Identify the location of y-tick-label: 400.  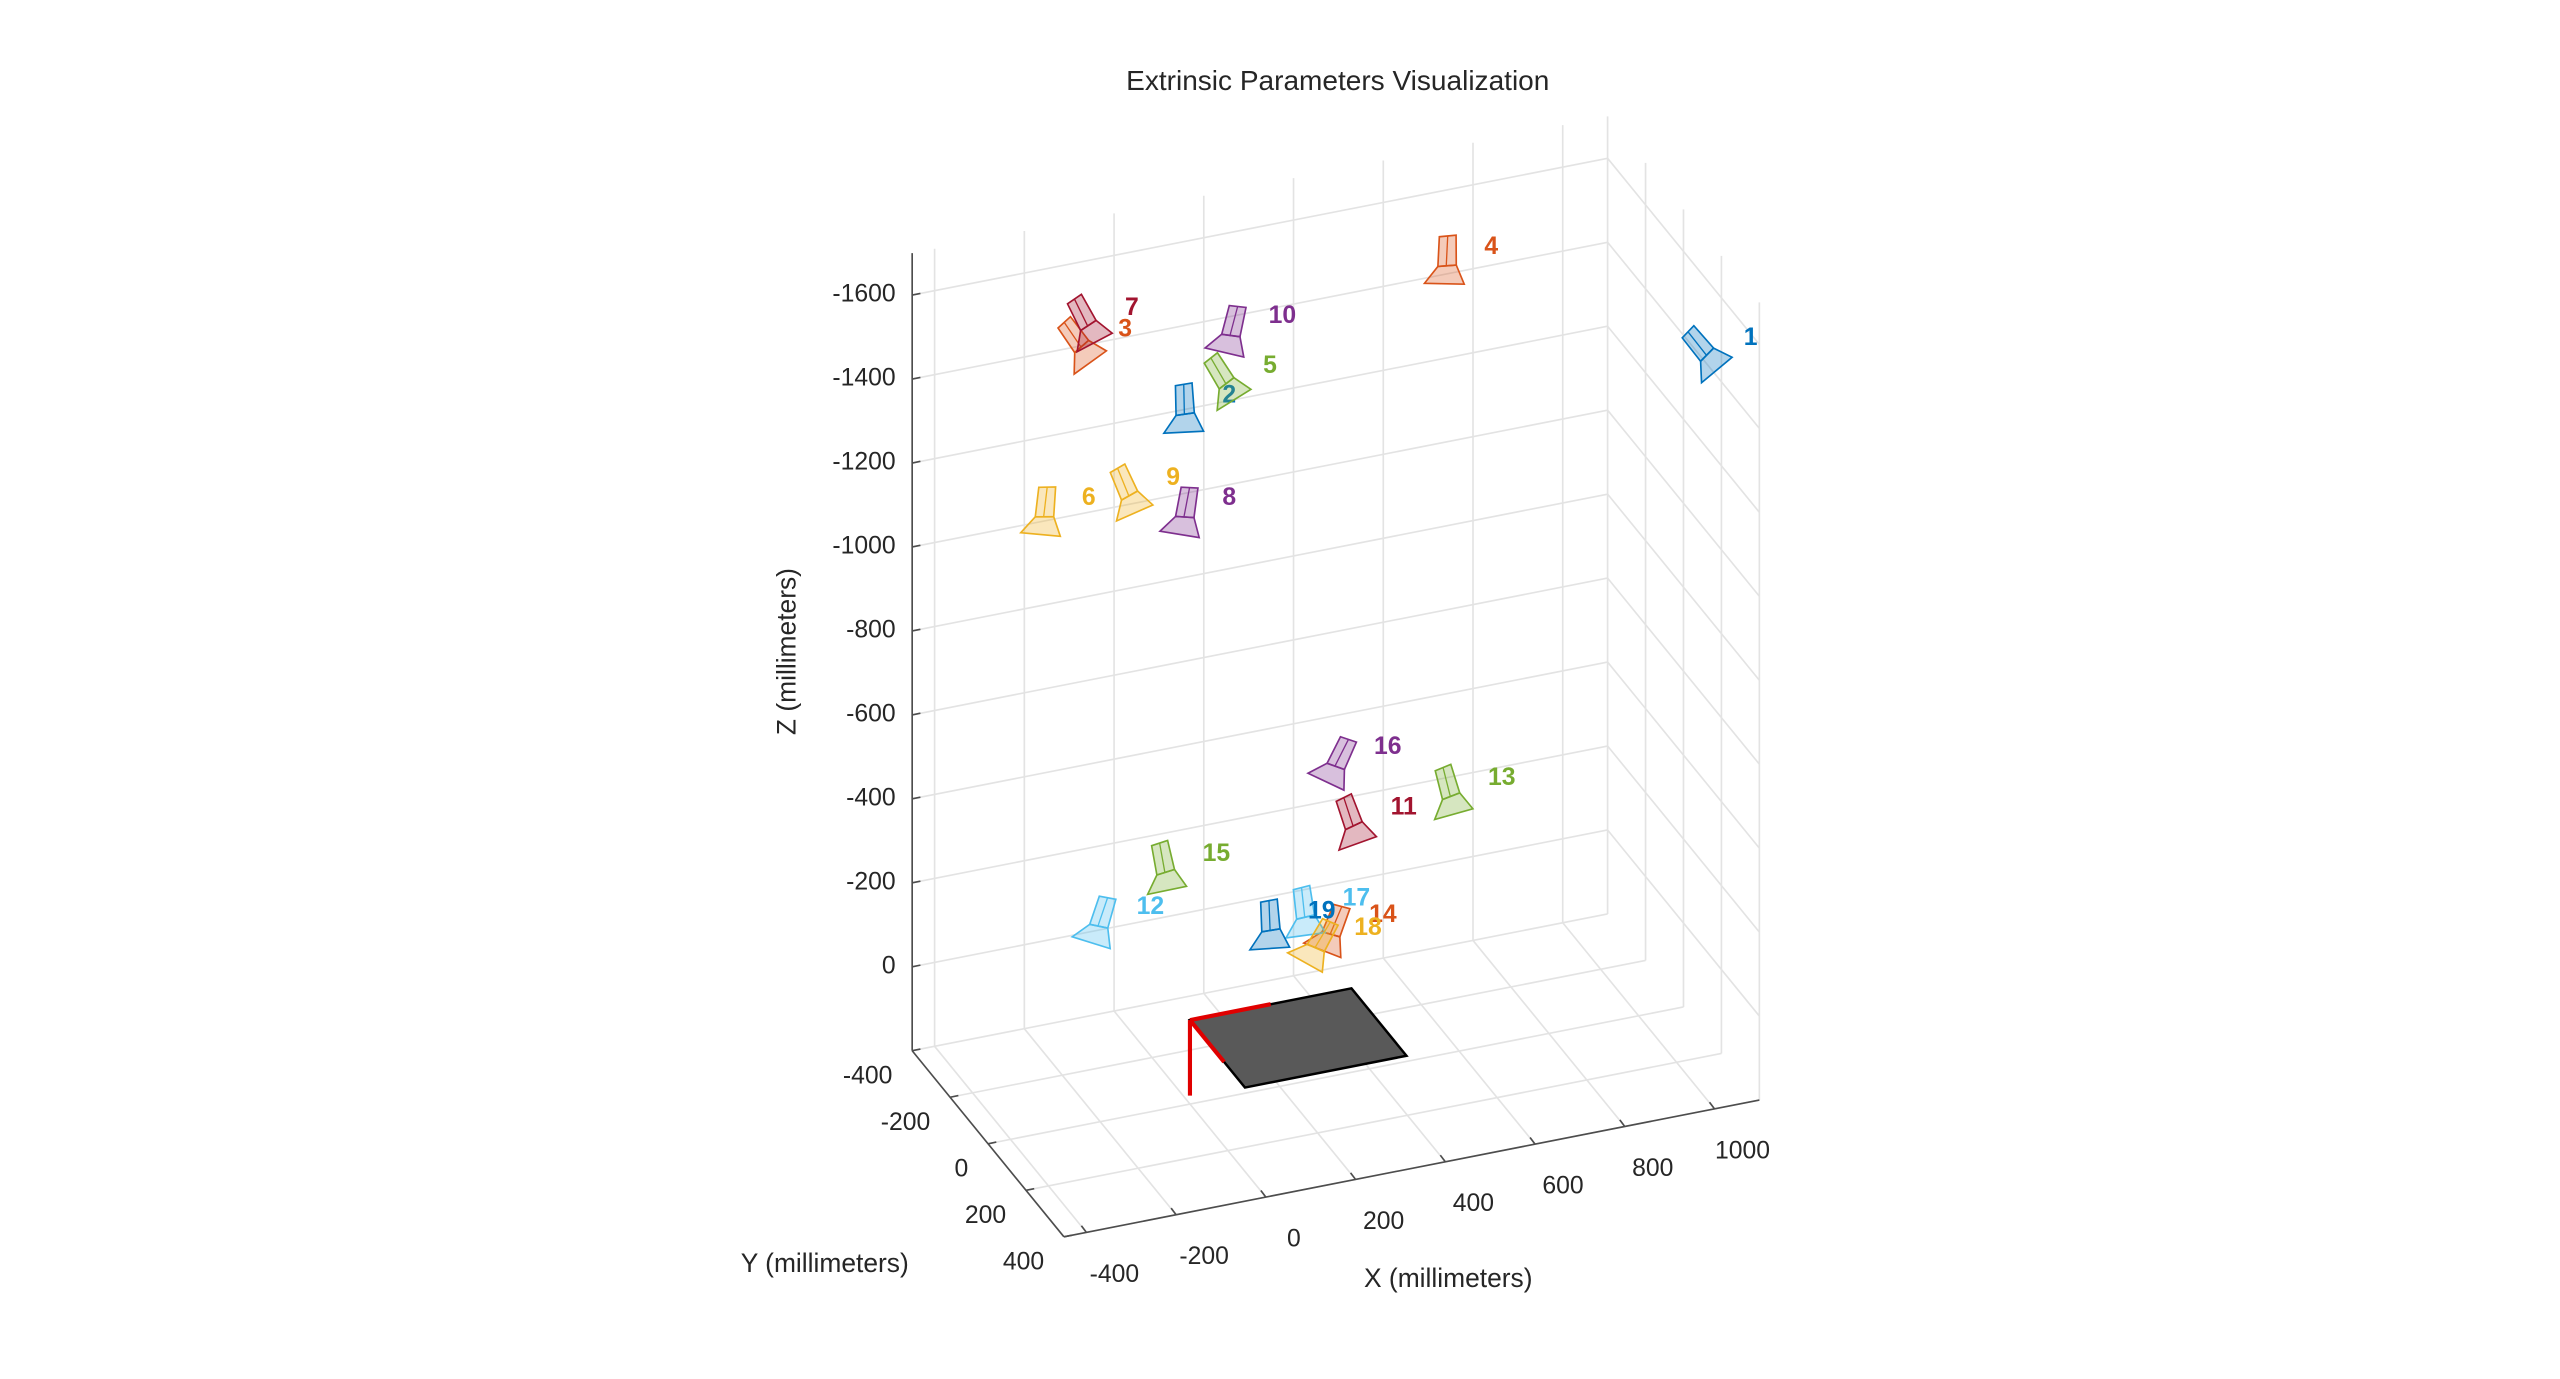
(1023, 1262).